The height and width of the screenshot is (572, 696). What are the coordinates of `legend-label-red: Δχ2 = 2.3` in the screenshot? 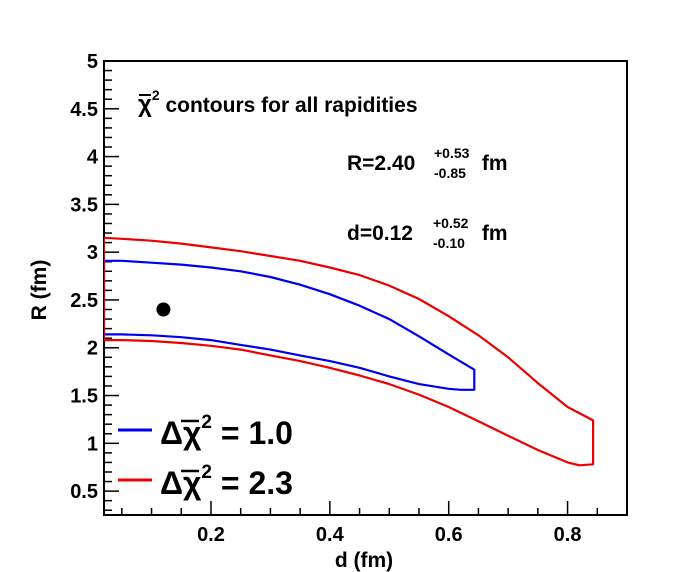 It's located at (226, 481).